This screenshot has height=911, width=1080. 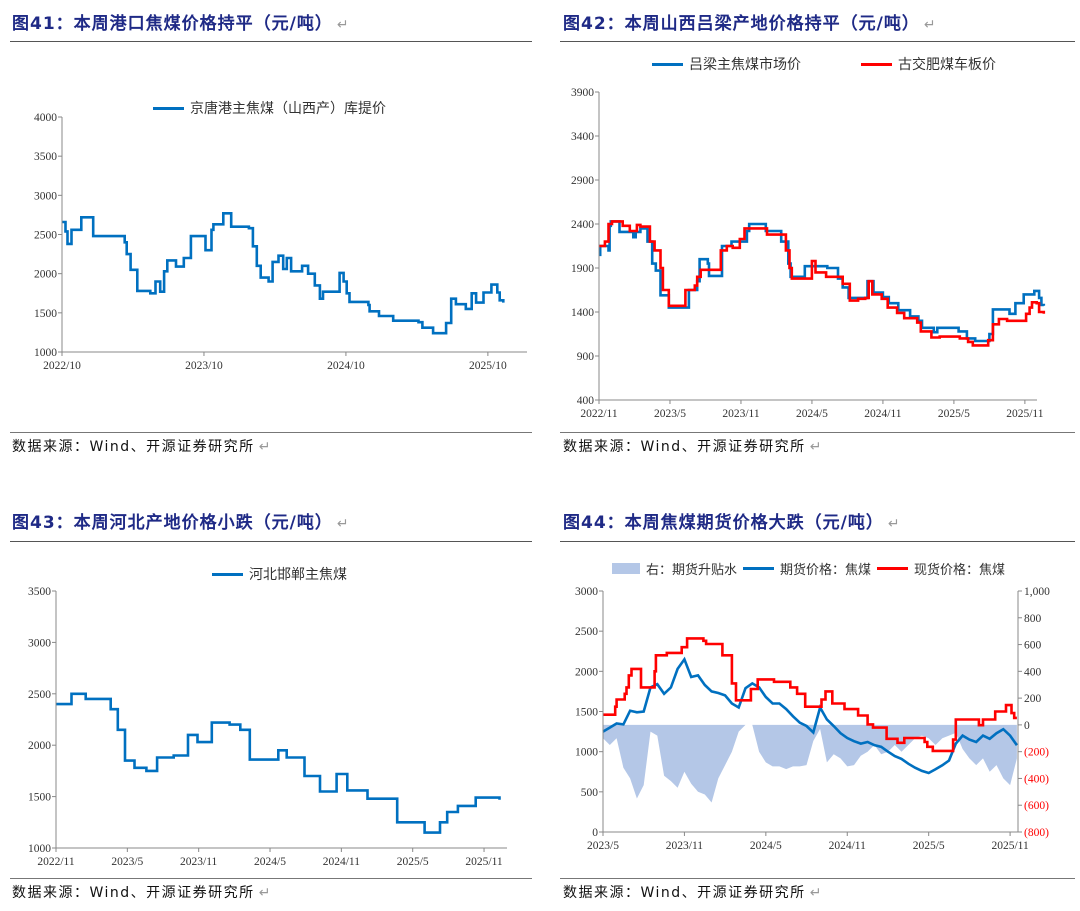 What do you see at coordinates (1033, 672) in the screenshot?
I see `right-y-tick-label: 400` at bounding box center [1033, 672].